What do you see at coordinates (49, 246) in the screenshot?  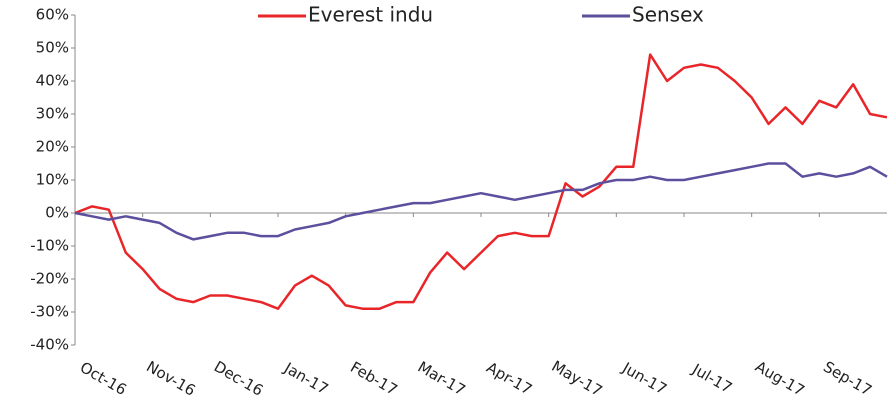 I see `y-tick-label: -10%` at bounding box center [49, 246].